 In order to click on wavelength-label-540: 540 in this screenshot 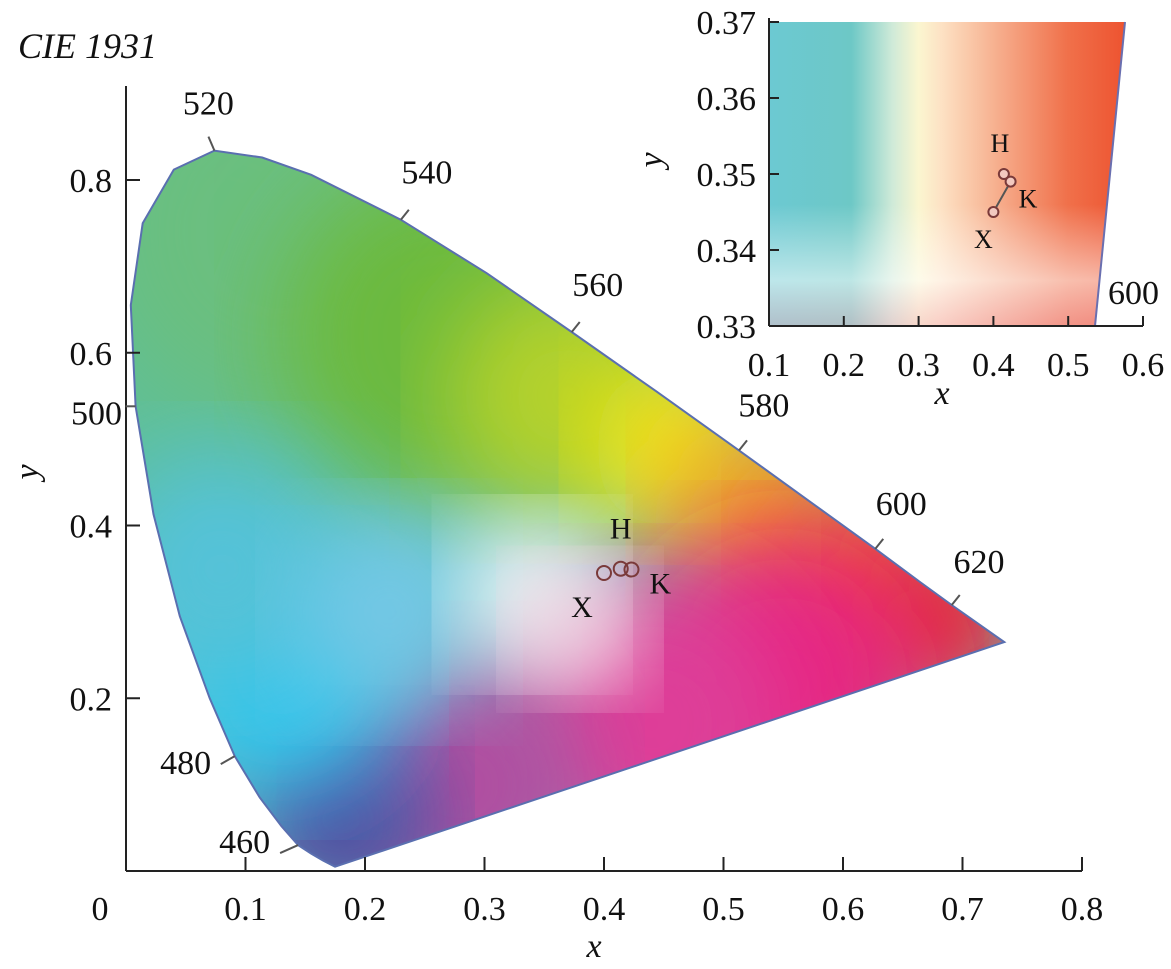, I will do `click(426, 173)`.